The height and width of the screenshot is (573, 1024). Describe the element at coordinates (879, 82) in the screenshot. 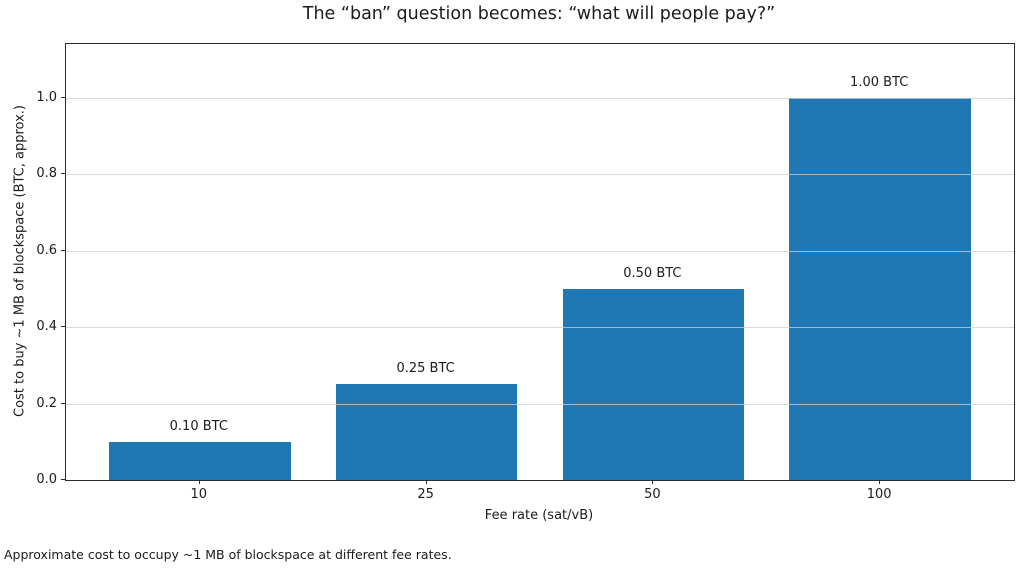

I see `bar-value-label: 1.00 BTC` at that location.